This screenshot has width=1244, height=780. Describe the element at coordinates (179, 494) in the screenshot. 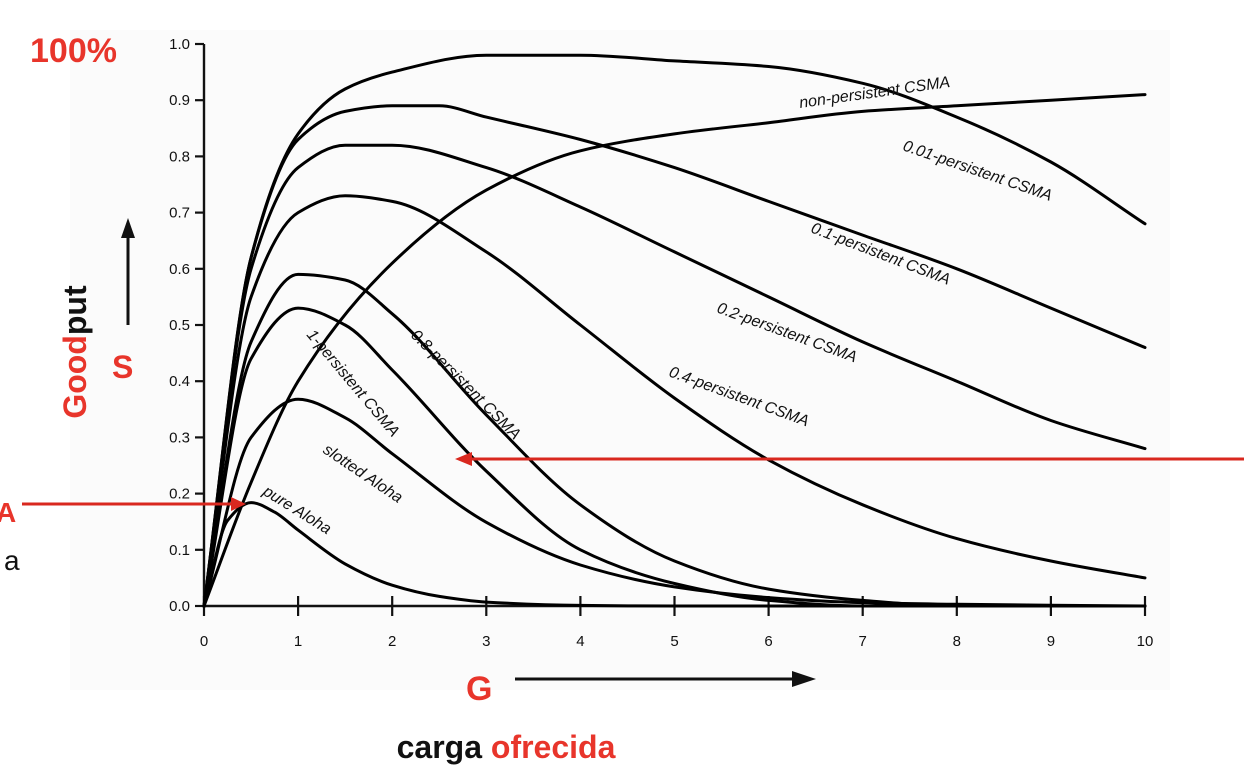

I see `y-tick-label: 0.2` at that location.